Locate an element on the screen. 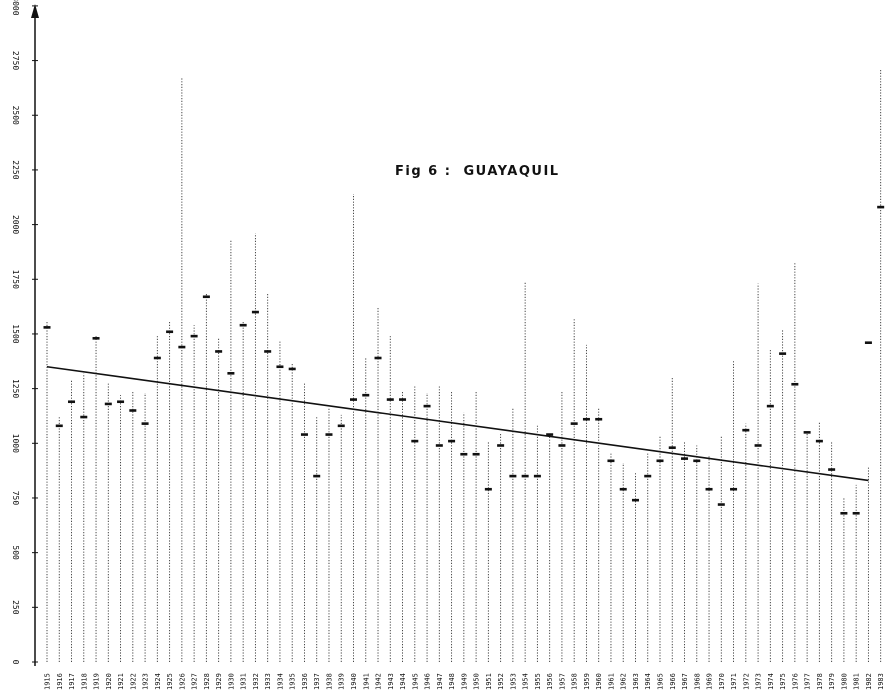  y-tick-label: 3000 is located at coordinates (15, 8).